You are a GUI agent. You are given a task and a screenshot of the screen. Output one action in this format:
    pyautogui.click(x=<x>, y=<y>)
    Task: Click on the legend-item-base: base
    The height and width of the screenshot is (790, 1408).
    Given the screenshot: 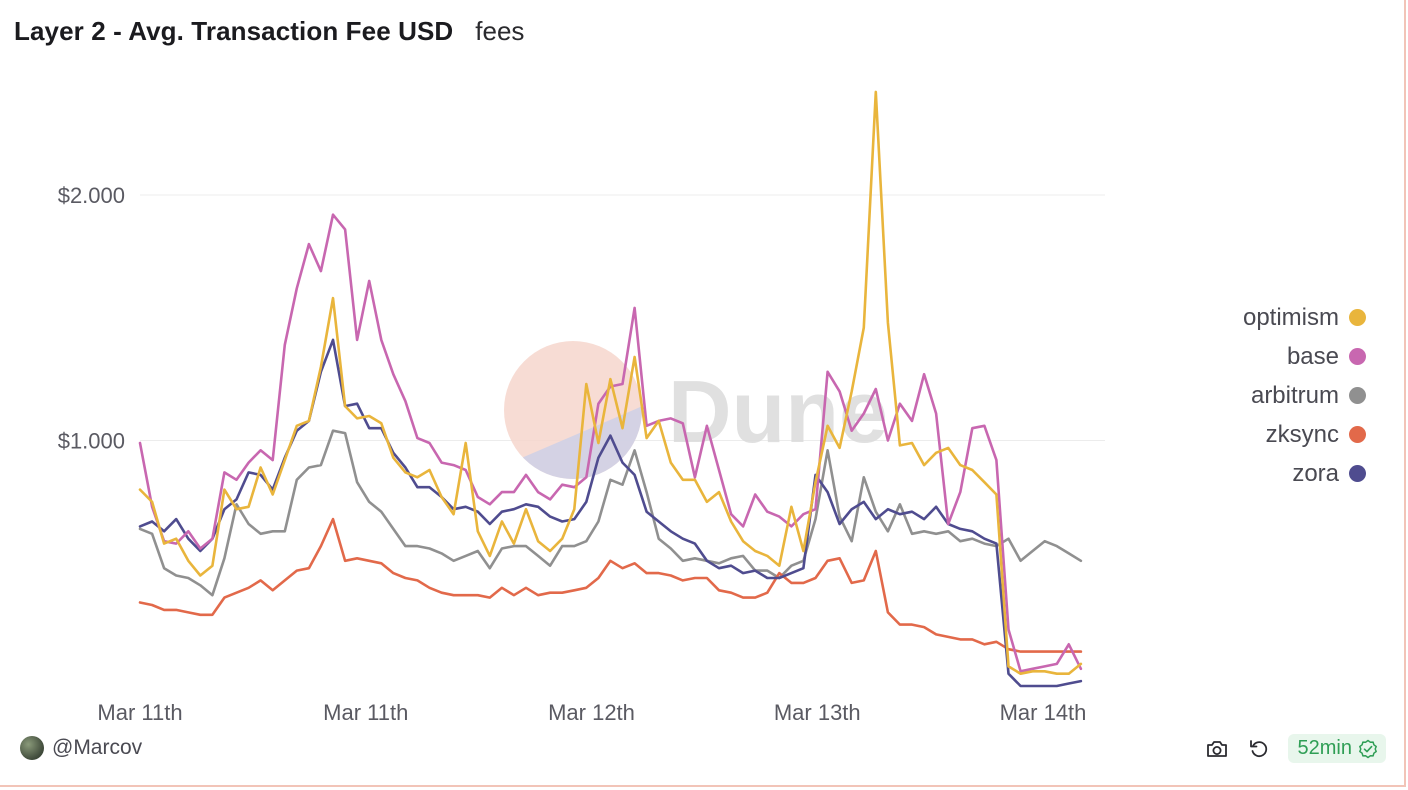 What is the action you would take?
    pyautogui.click(x=1304, y=356)
    